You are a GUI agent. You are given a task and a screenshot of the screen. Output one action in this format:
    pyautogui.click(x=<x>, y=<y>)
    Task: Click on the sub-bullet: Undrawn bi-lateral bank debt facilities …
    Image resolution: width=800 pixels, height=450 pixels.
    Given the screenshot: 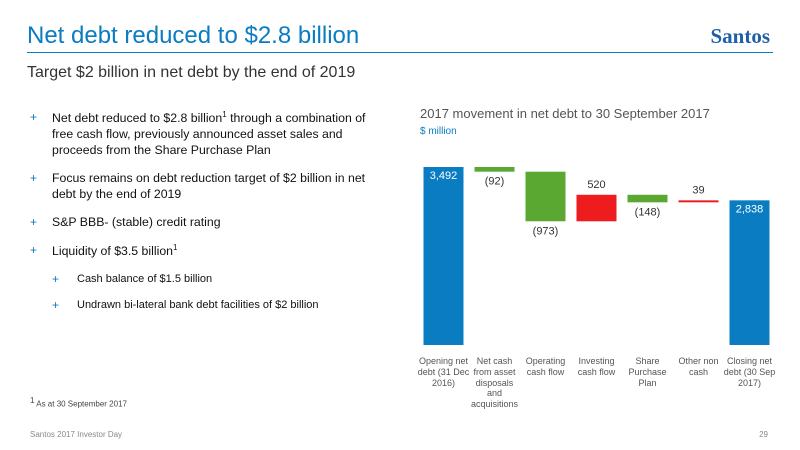 What is the action you would take?
    pyautogui.click(x=213, y=306)
    